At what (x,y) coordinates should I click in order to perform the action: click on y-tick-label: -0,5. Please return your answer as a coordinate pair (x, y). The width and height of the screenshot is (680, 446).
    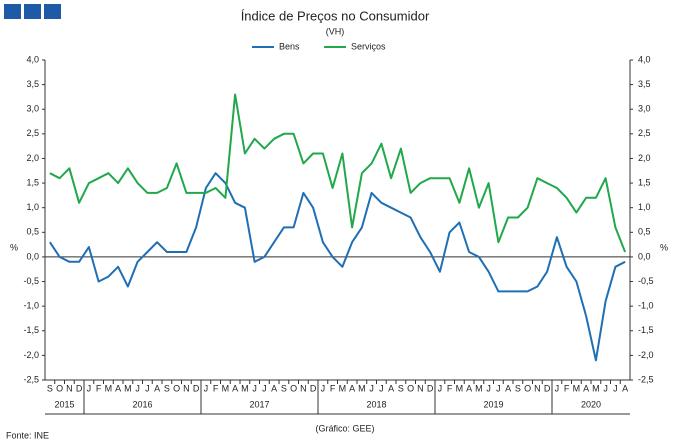
    Looking at the image, I should click on (31, 281).